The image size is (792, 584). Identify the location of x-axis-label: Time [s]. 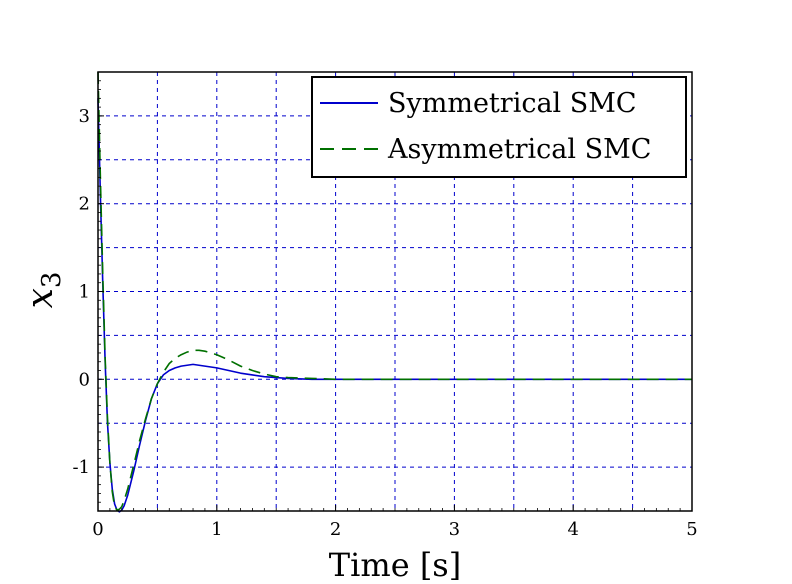
(395, 565).